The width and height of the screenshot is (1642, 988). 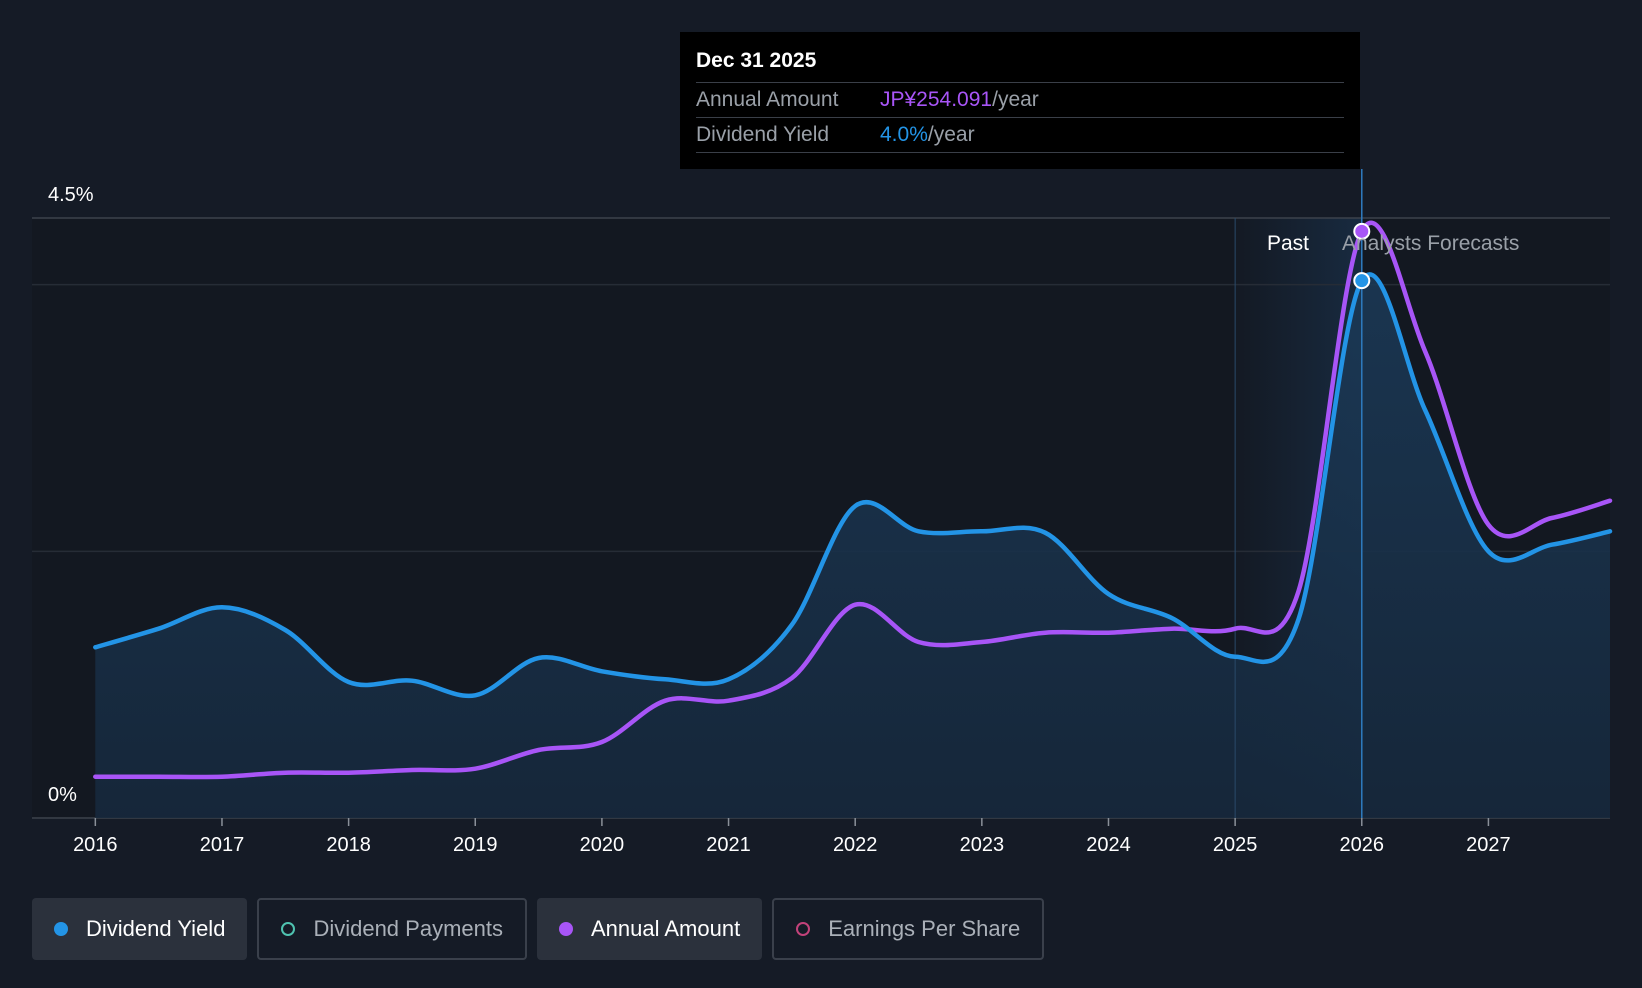 What do you see at coordinates (728, 845) in the screenshot?
I see `x-tick-label: 2021` at bounding box center [728, 845].